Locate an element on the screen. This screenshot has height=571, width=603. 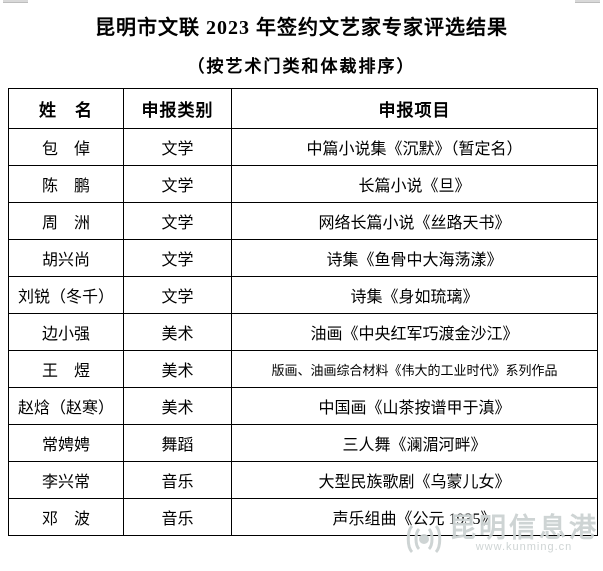
cell-name: 周 洲 is located at coordinates (66, 221).